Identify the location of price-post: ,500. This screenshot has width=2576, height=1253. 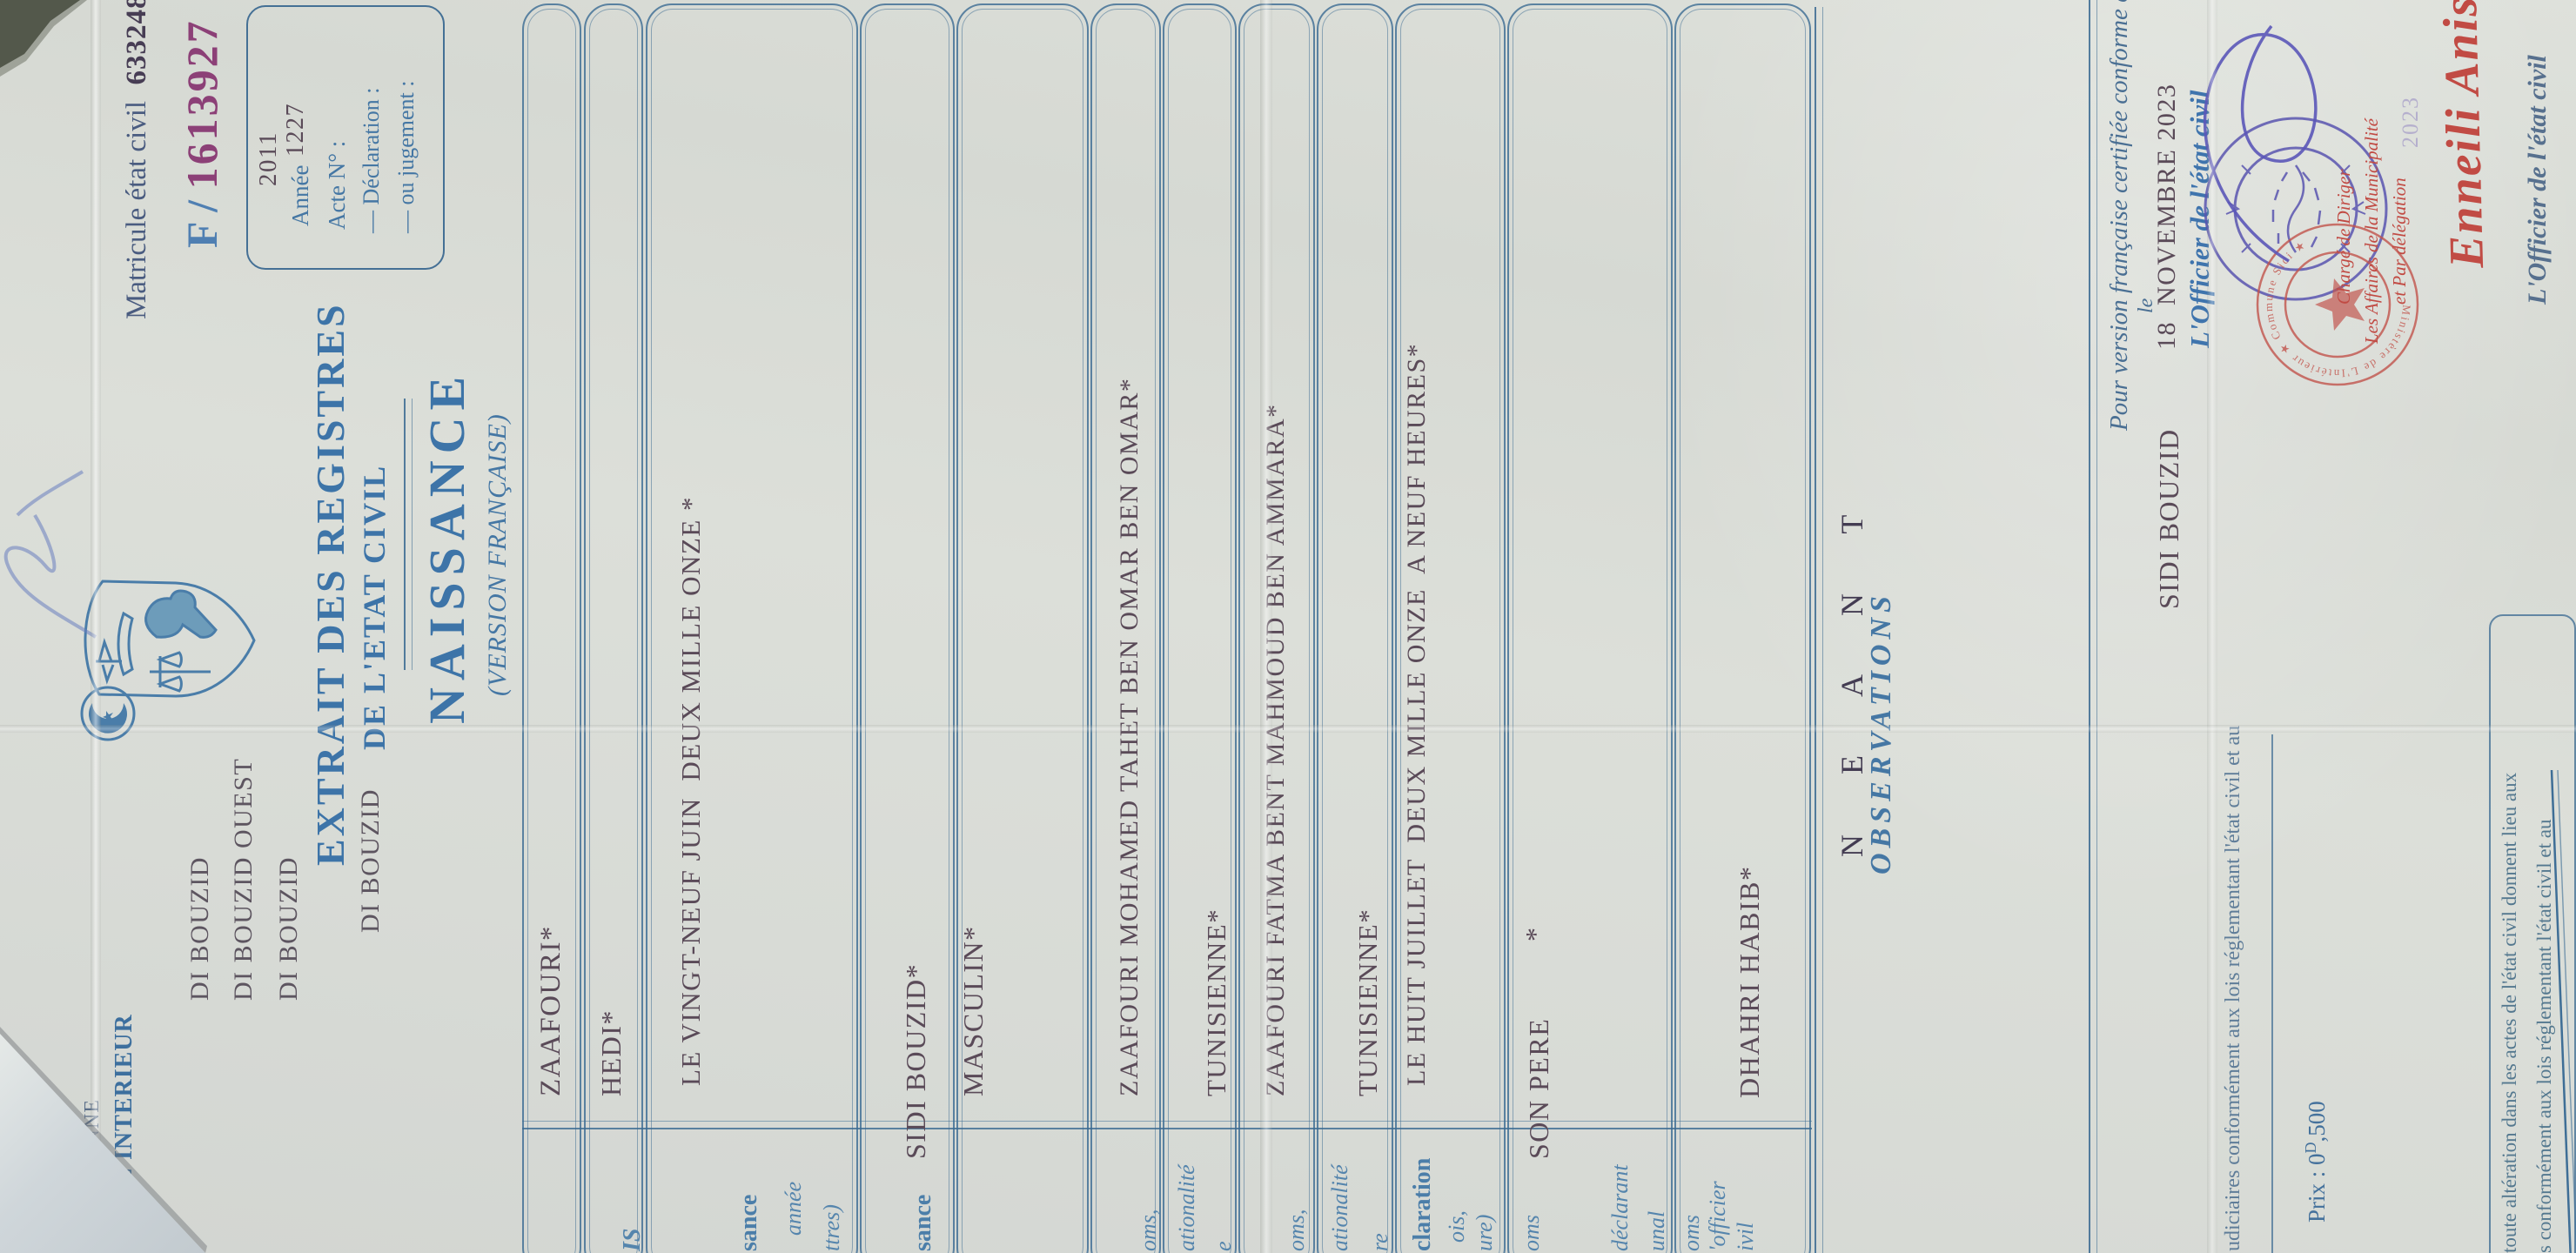
(2317, 1121).